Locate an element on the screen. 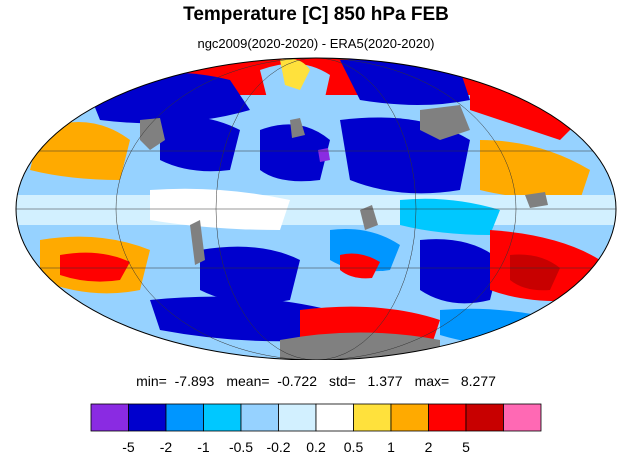 The height and width of the screenshot is (460, 632). colorbar-label: -2 is located at coordinates (166, 447).